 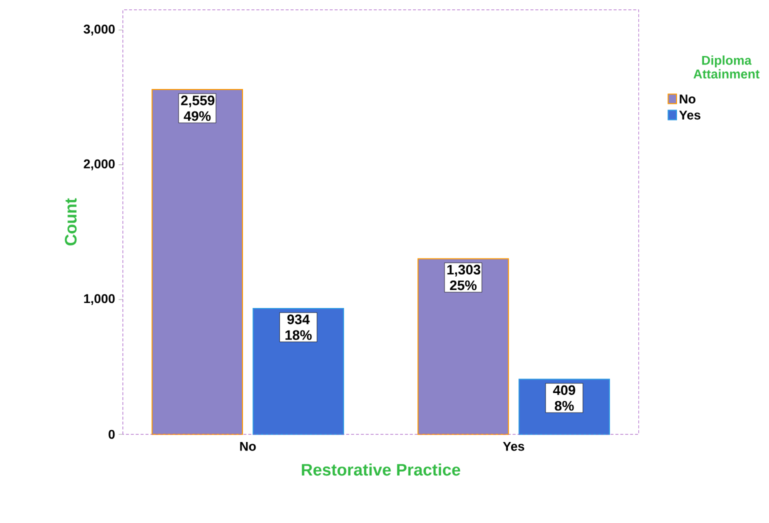 What do you see at coordinates (197, 109) in the screenshot?
I see `data-label: 2,559 49%` at bounding box center [197, 109].